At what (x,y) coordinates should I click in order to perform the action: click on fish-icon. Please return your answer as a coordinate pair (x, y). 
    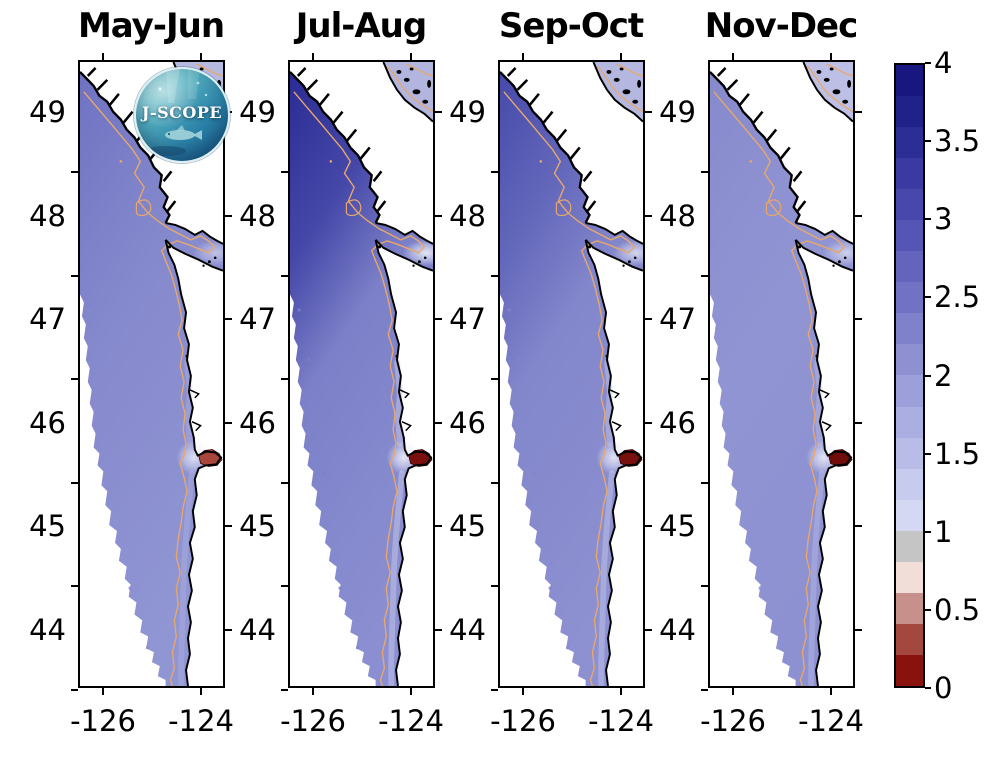
    Looking at the image, I should click on (183, 132).